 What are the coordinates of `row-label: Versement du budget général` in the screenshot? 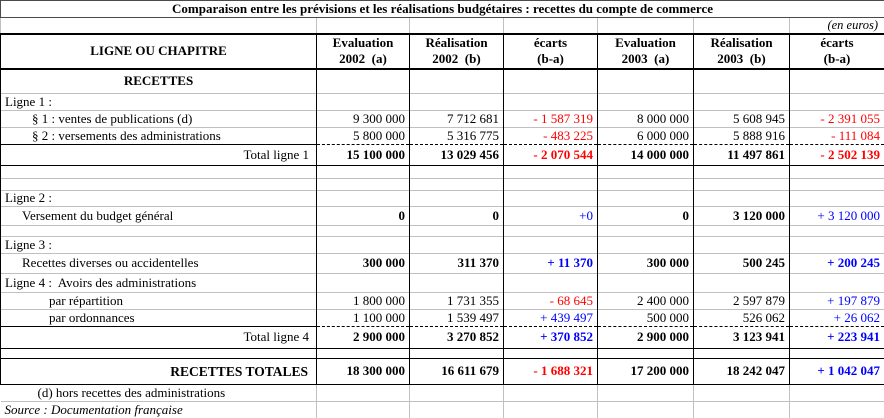 It's located at (158, 216).